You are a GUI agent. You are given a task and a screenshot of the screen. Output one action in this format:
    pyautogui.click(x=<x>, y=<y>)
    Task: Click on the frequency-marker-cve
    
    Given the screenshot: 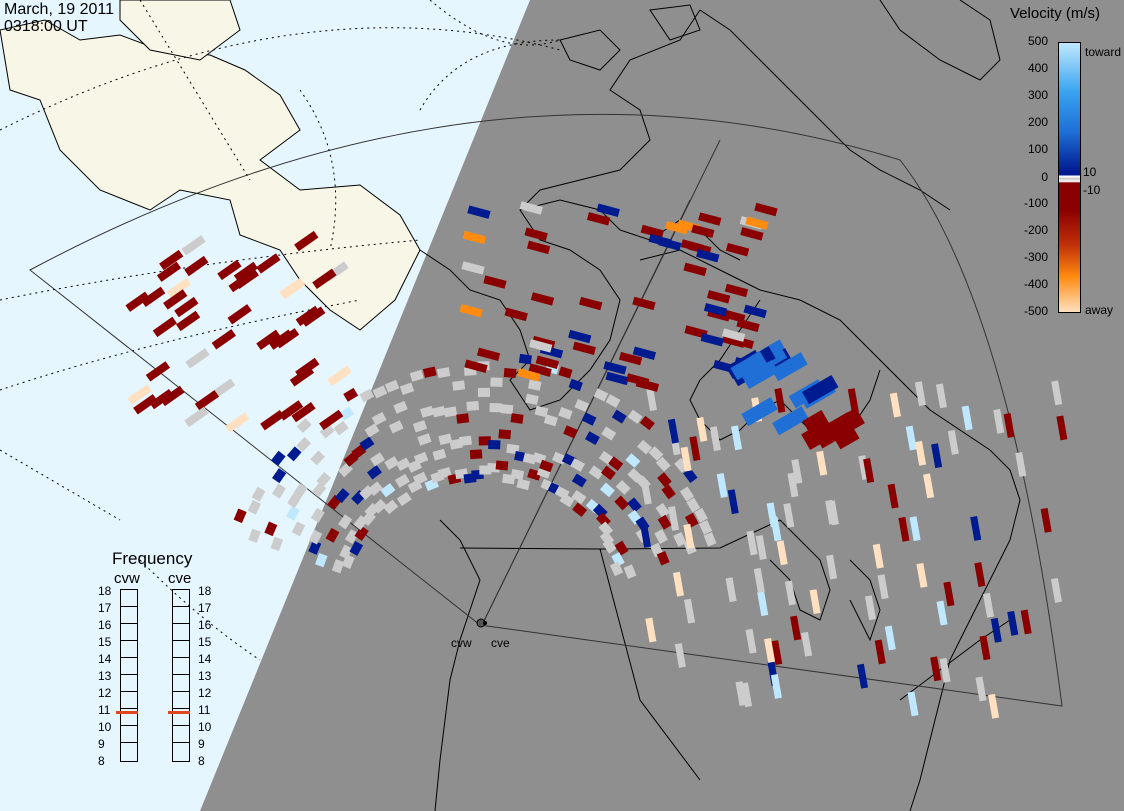 What is the action you would take?
    pyautogui.click(x=179, y=713)
    